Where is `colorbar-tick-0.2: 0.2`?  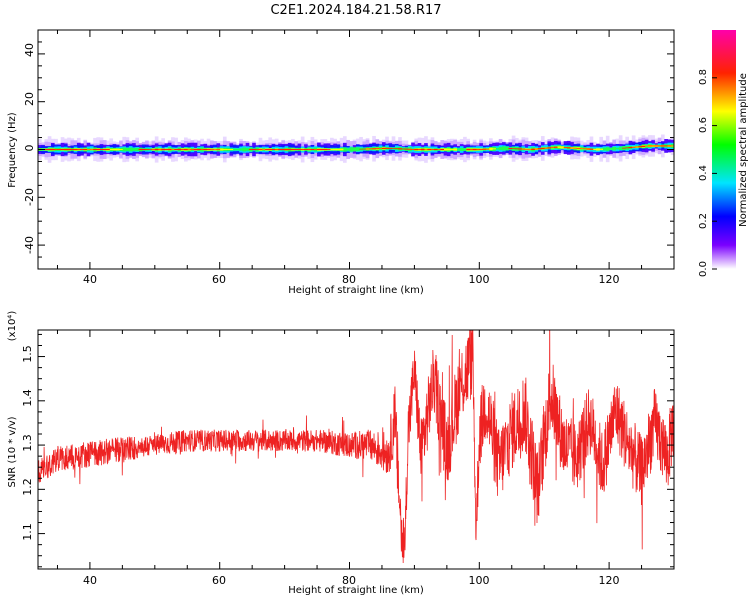 colorbar-tick-0.2: 0.2 is located at coordinates (703, 221).